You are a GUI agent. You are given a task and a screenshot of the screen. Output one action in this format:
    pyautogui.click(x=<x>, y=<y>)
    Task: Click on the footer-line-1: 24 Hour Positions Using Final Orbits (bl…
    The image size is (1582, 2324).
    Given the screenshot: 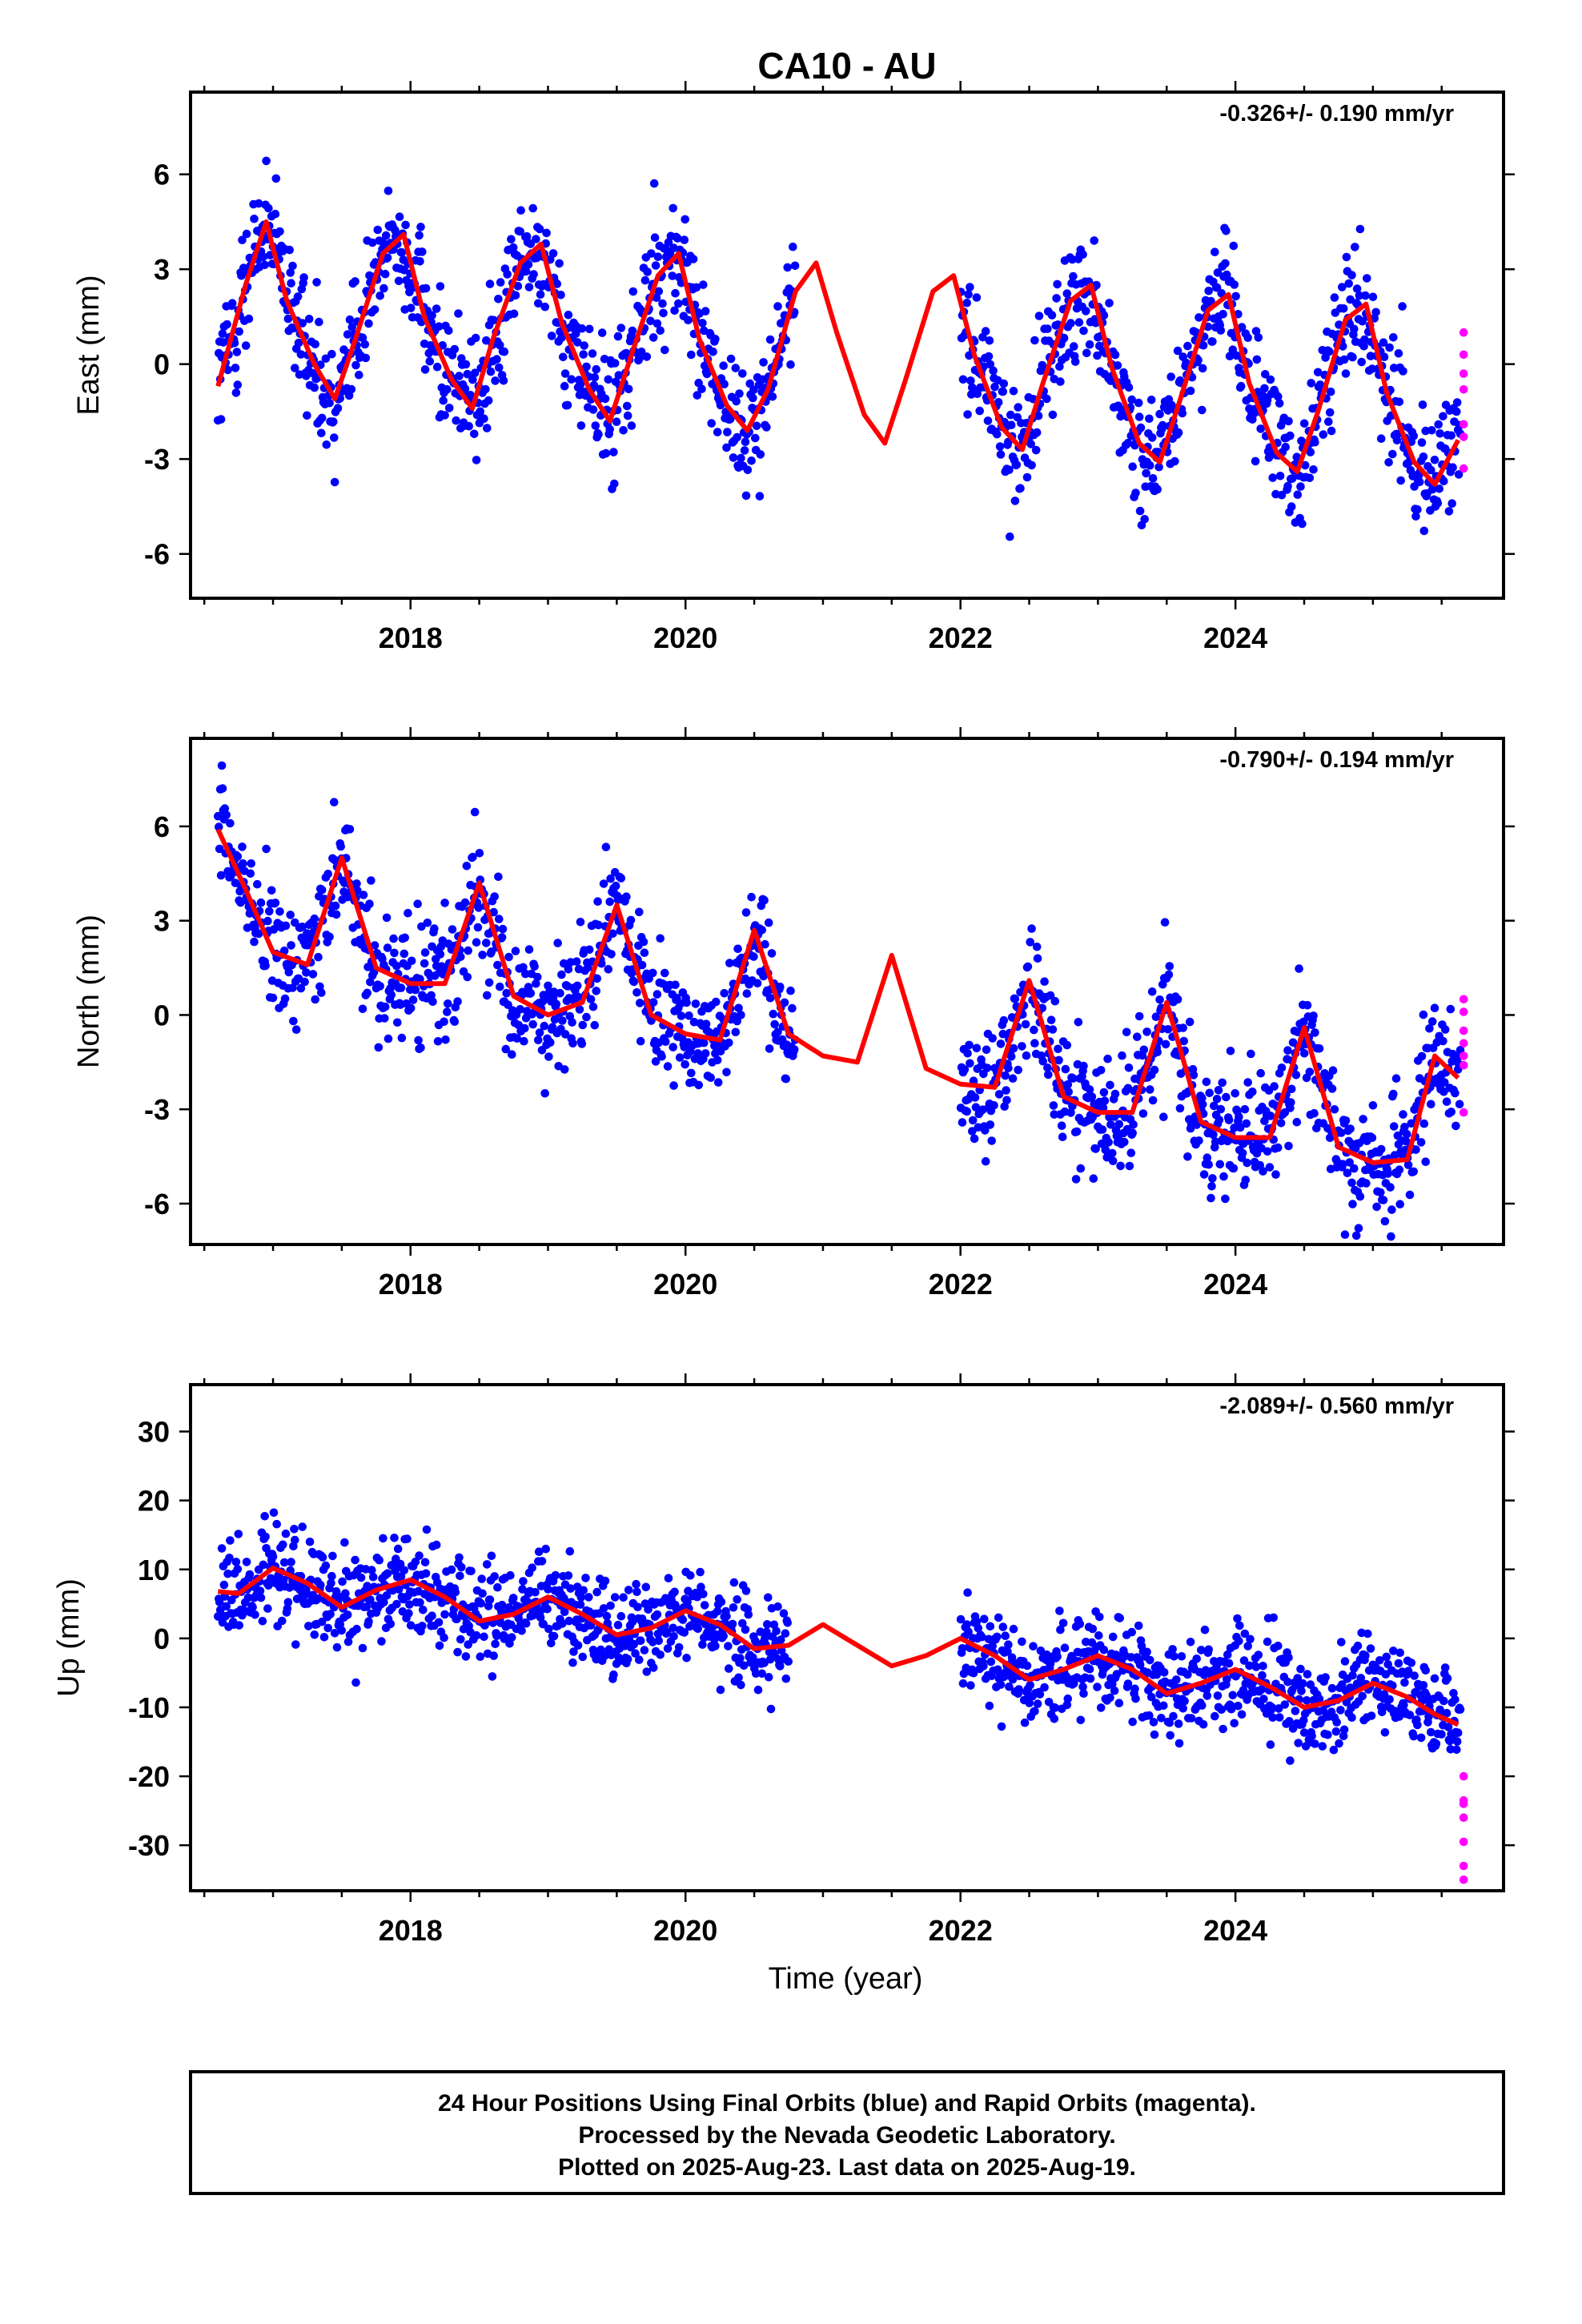 What is the action you would take?
    pyautogui.click(x=847, y=2103)
    